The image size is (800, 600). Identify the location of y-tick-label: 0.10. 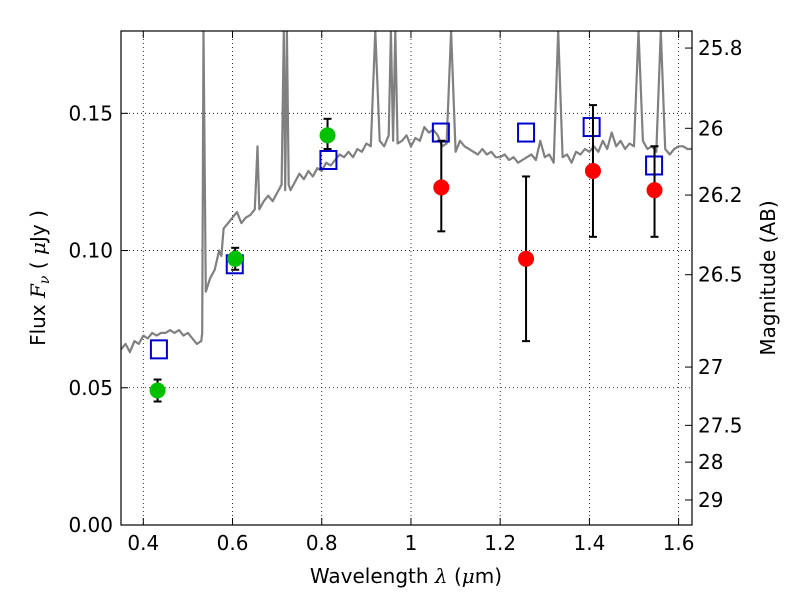
(90, 251).